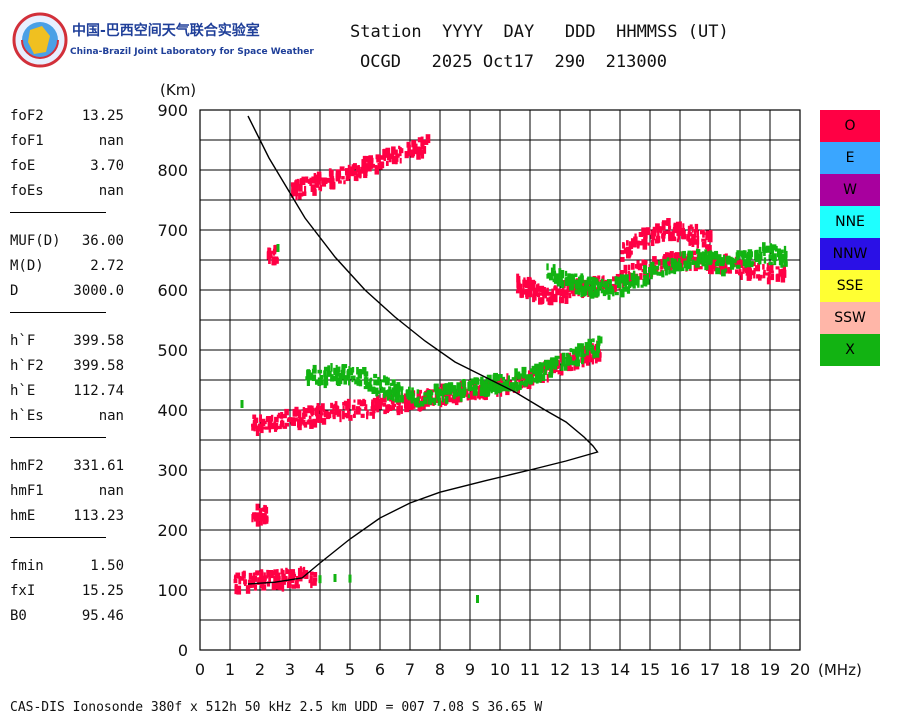  What do you see at coordinates (172, 290) in the screenshot?
I see `y-tick-label: 600` at bounding box center [172, 290].